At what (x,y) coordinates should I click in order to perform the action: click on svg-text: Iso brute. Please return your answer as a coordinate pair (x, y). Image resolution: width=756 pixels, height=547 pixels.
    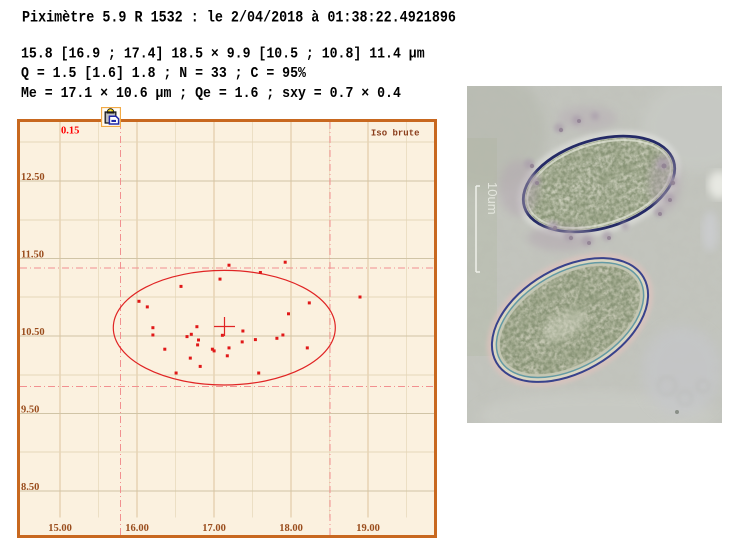
    Looking at the image, I should click on (395, 134).